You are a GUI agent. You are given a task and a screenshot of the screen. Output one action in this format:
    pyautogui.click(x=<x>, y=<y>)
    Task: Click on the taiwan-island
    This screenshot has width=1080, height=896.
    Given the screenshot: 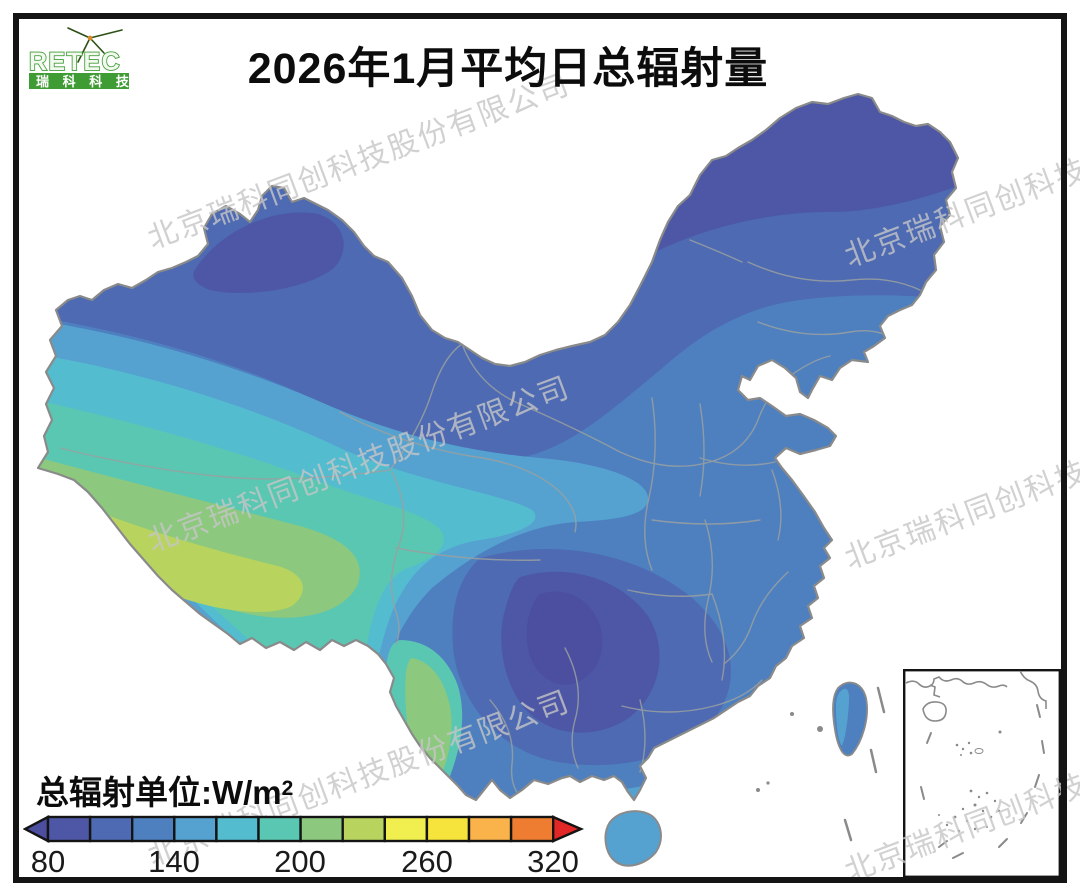 What is the action you would take?
    pyautogui.click(x=850, y=719)
    